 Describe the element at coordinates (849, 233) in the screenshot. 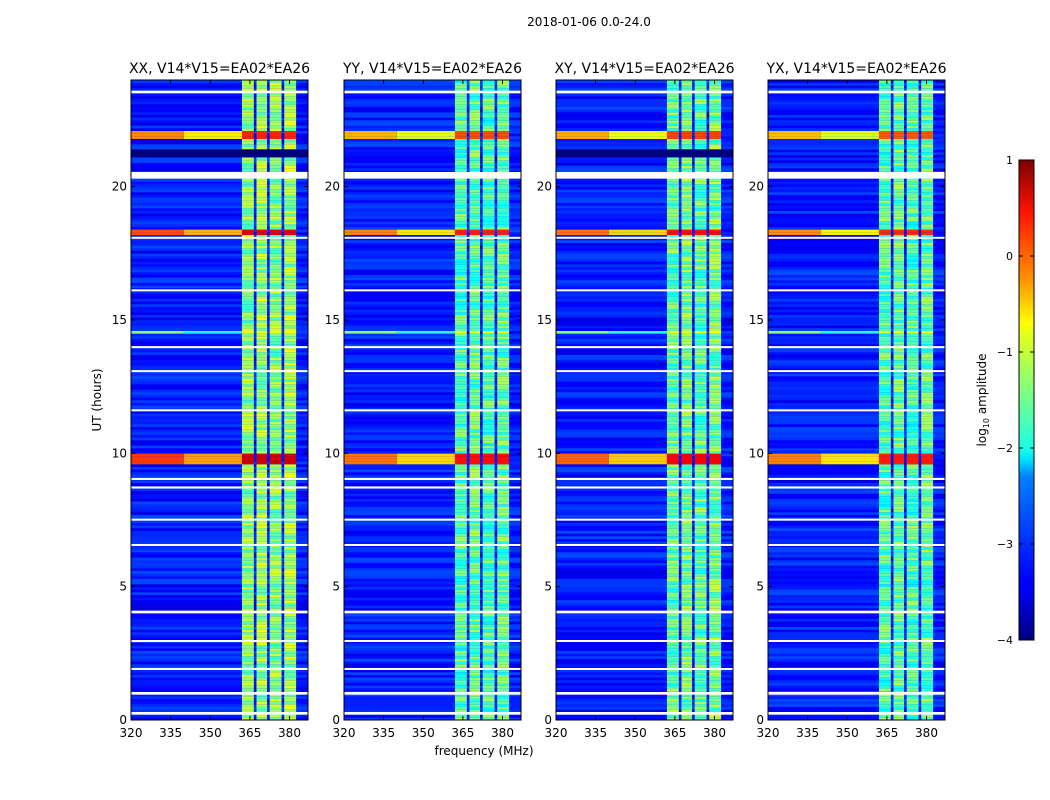

I see `rfi-cell` at that location.